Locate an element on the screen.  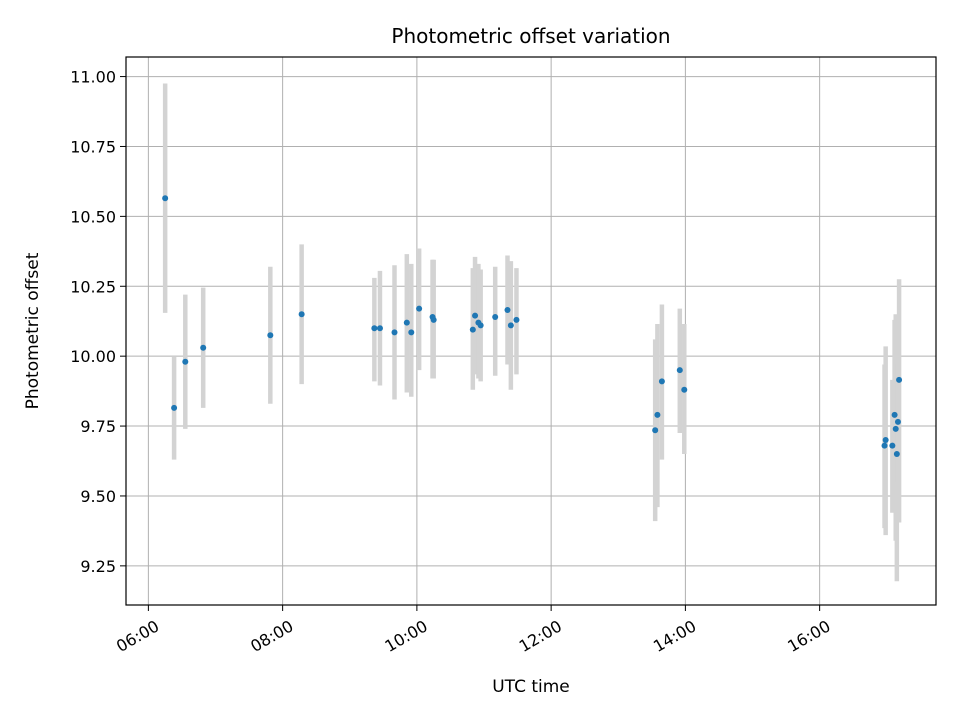
y-tick-label: 10.50 is located at coordinates (93, 216).